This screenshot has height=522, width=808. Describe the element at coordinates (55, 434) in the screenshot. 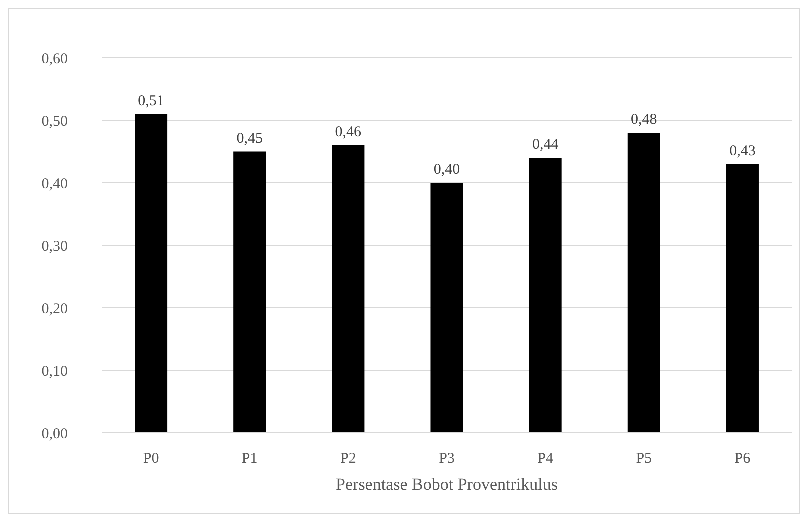

I see `y-tick-label: 0,00` at that location.